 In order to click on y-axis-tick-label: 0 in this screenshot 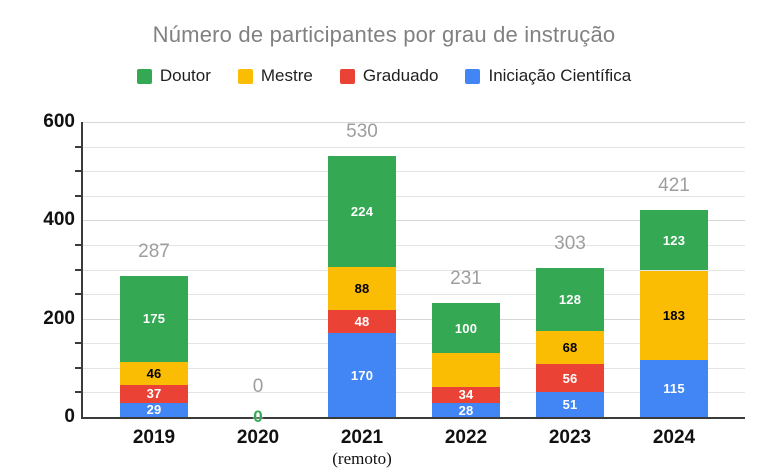, I will do `click(69, 416)`.